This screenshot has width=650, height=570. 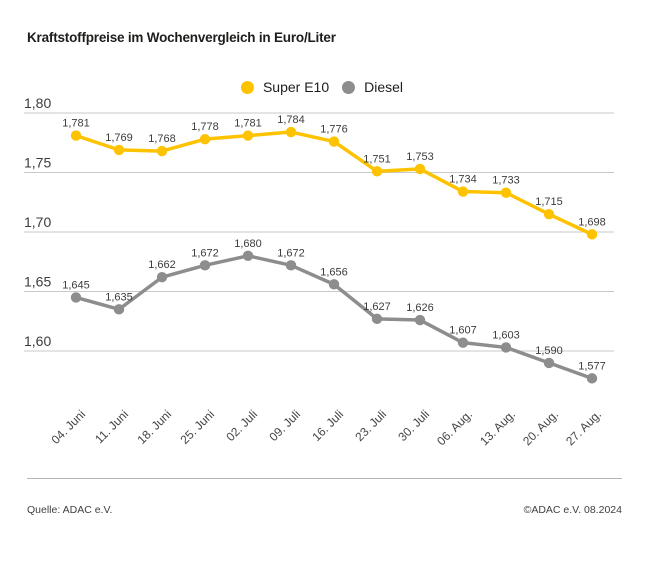 What do you see at coordinates (198, 427) in the screenshot?
I see `x-axis-tick-label: 25. Juni` at bounding box center [198, 427].